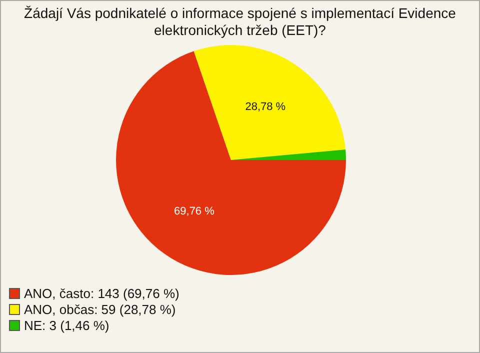  I want to click on legend-label: NE: 3 (1,46 %), so click(67, 325).